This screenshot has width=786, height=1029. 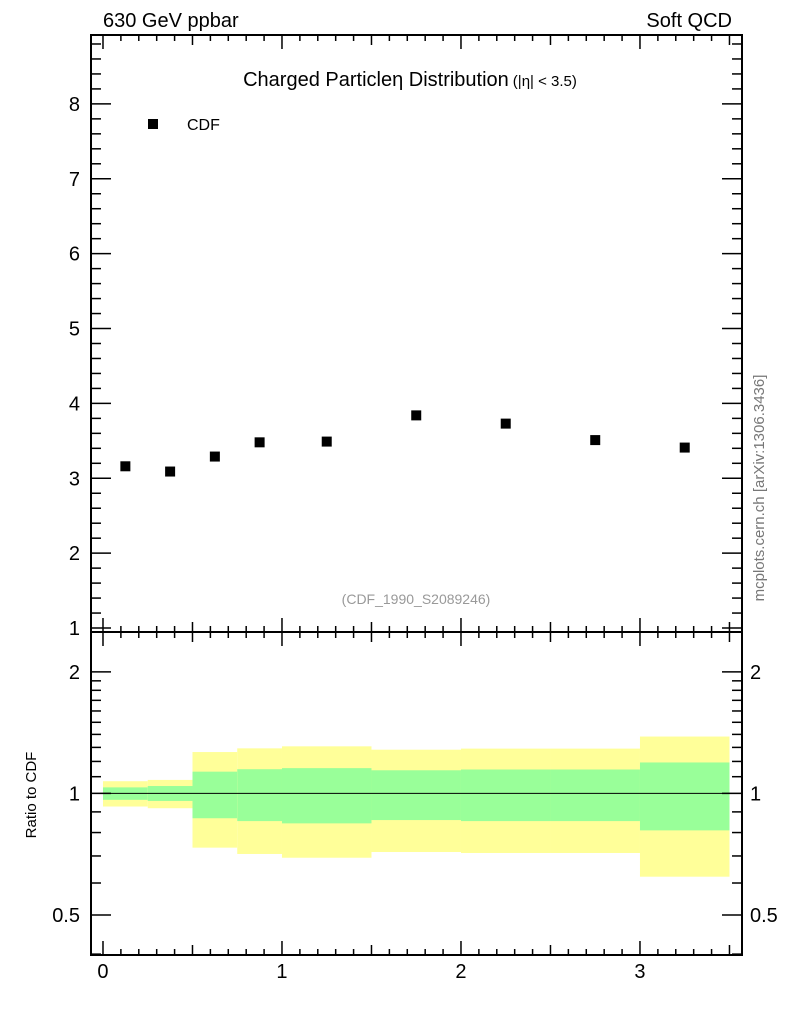 I want to click on header-left: 630 GeV ppbar, so click(x=171, y=21).